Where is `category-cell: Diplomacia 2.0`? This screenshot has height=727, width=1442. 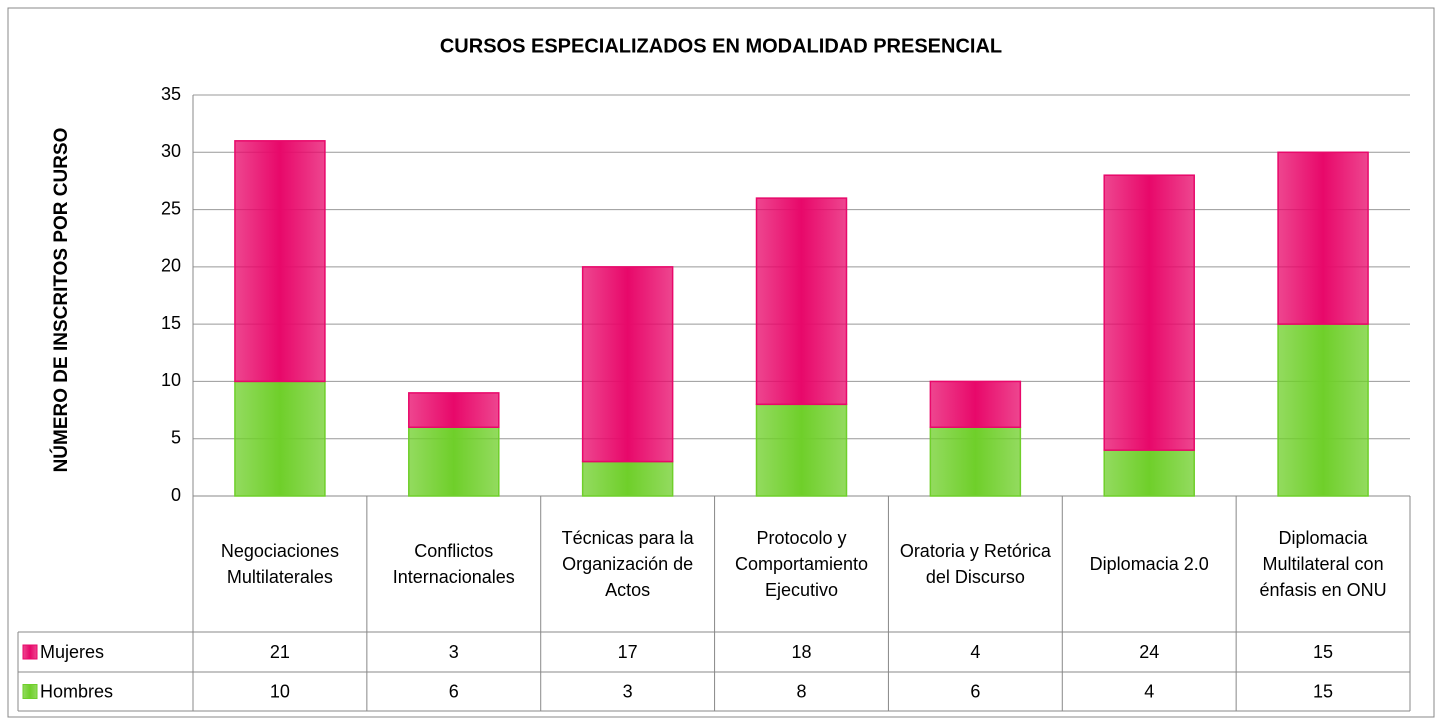 category-cell: Diplomacia 2.0 is located at coordinates (1149, 564).